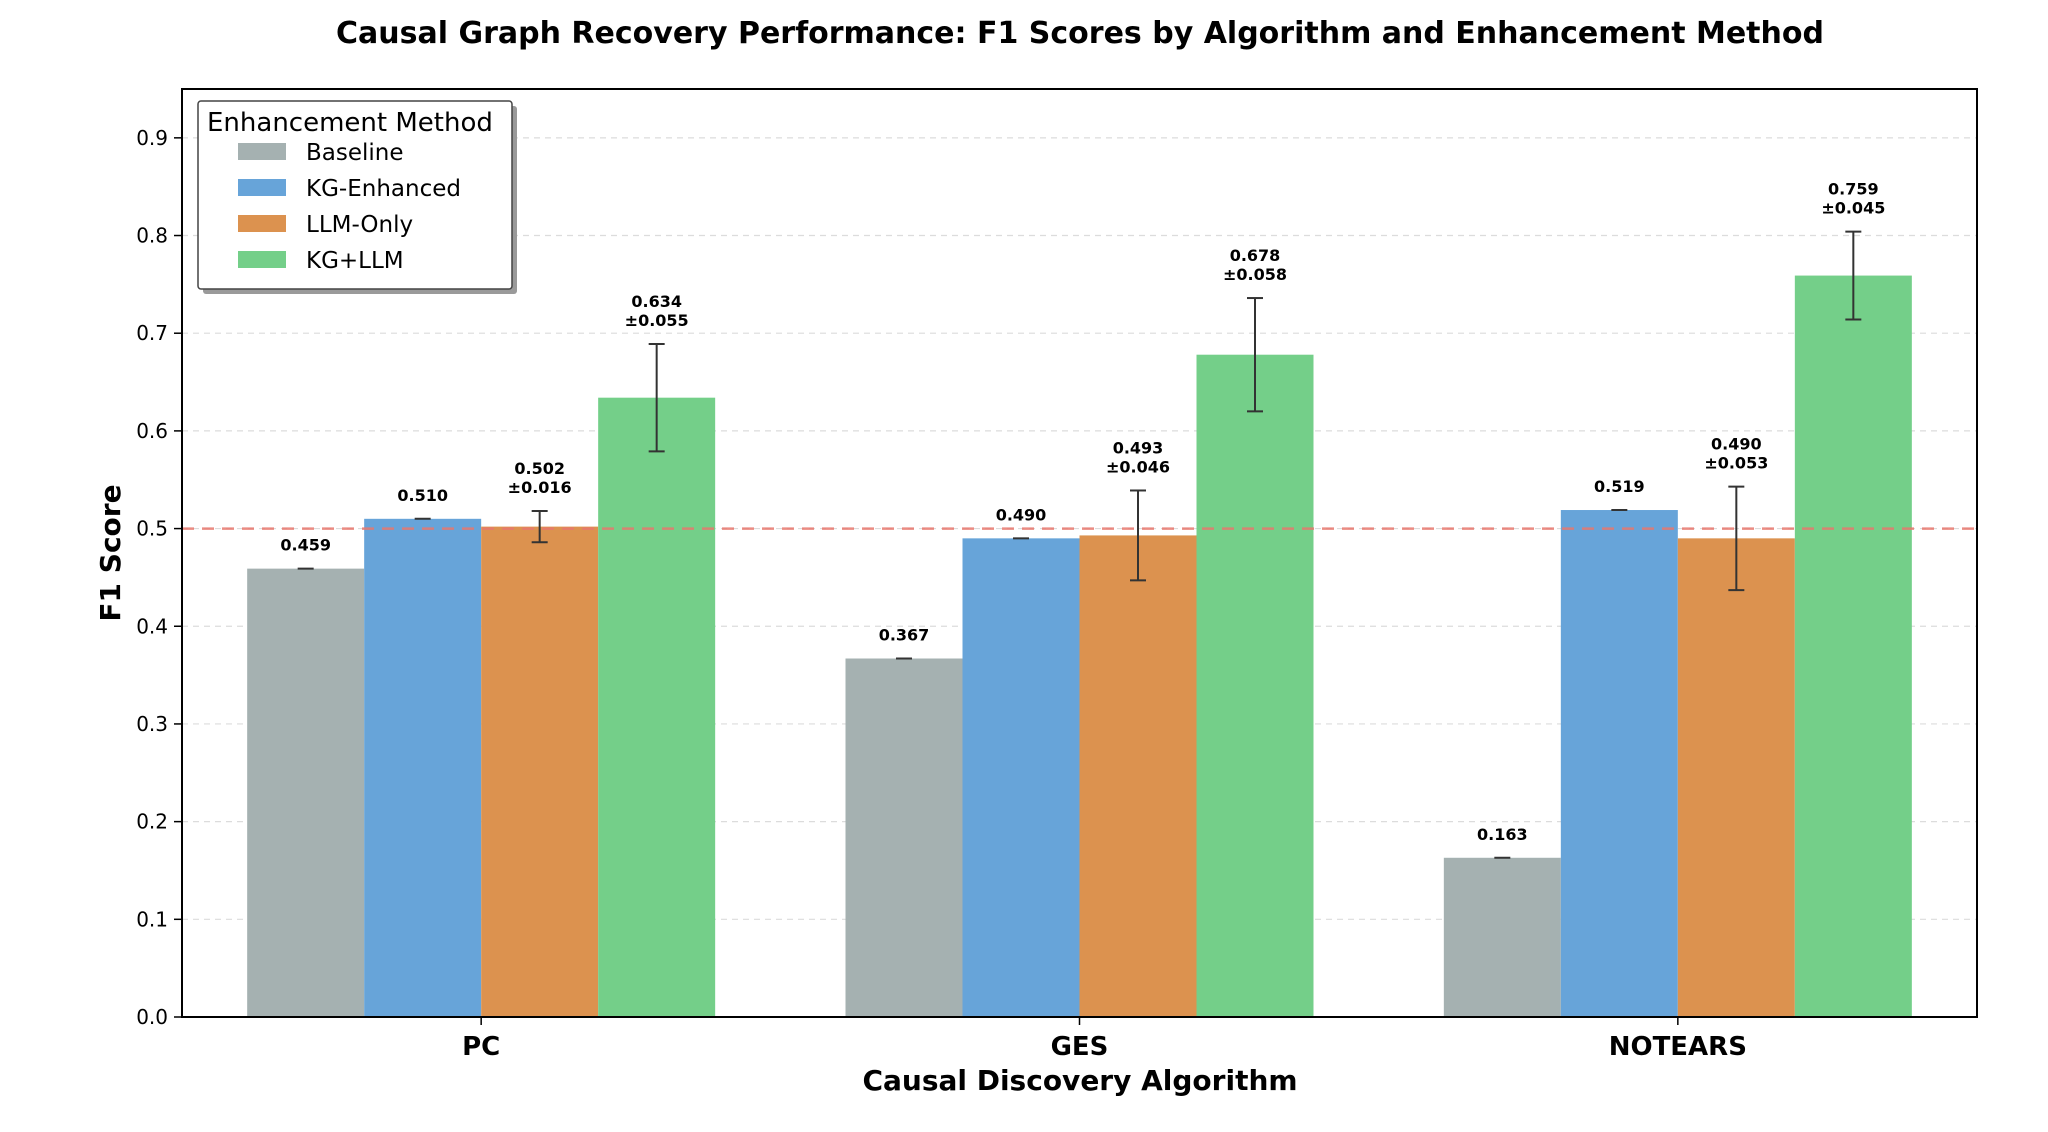 This screenshot has height=1132, width=2048. What do you see at coordinates (152, 822) in the screenshot?
I see `y-tick-label: 0.2` at bounding box center [152, 822].